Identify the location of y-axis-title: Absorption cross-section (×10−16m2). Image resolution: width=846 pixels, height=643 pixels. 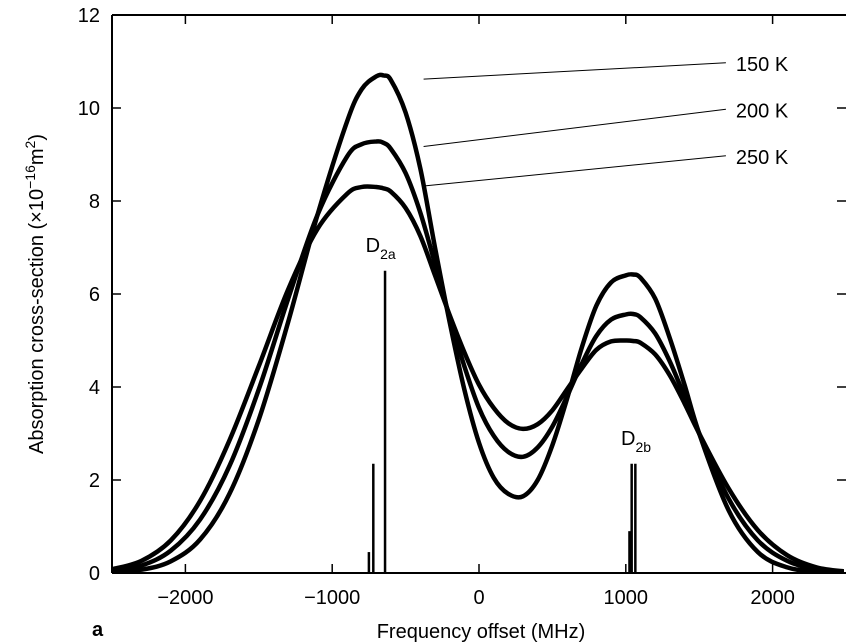
(35, 294).